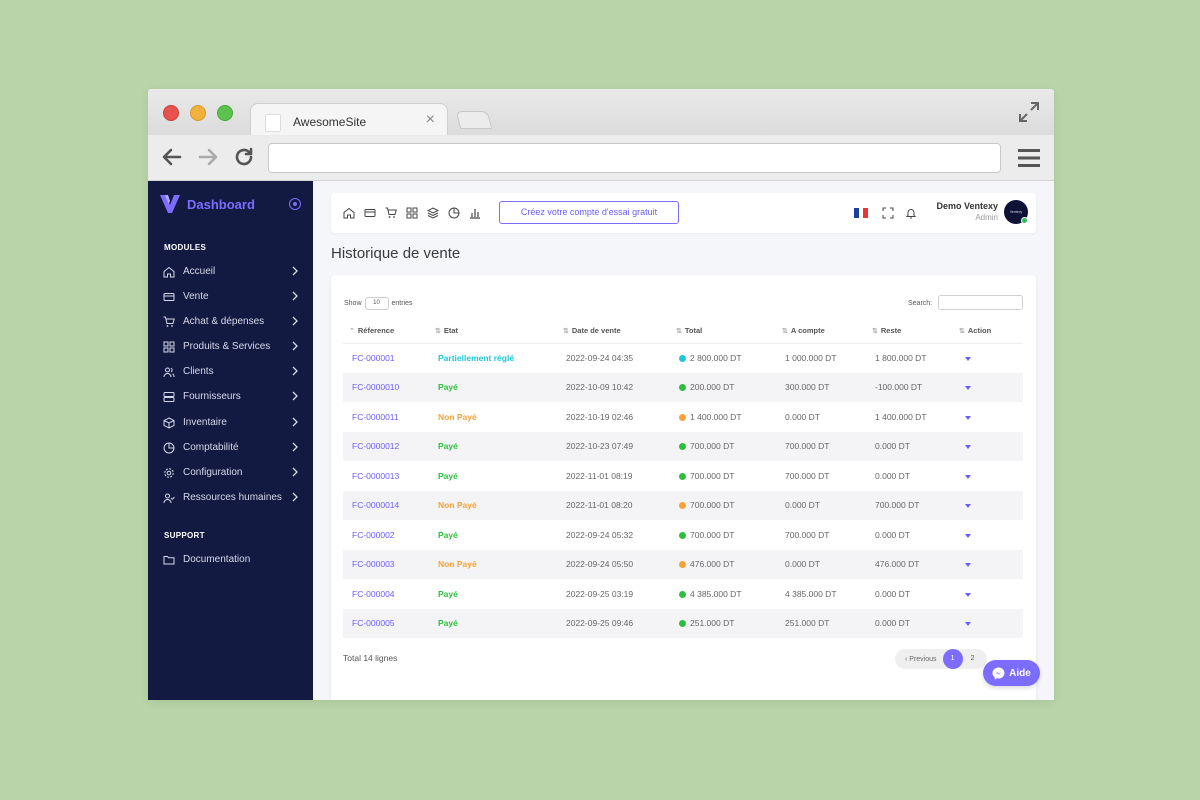 This screenshot has height=800, width=1200. Describe the element at coordinates (171, 113) in the screenshot. I see `close-window-button` at that location.